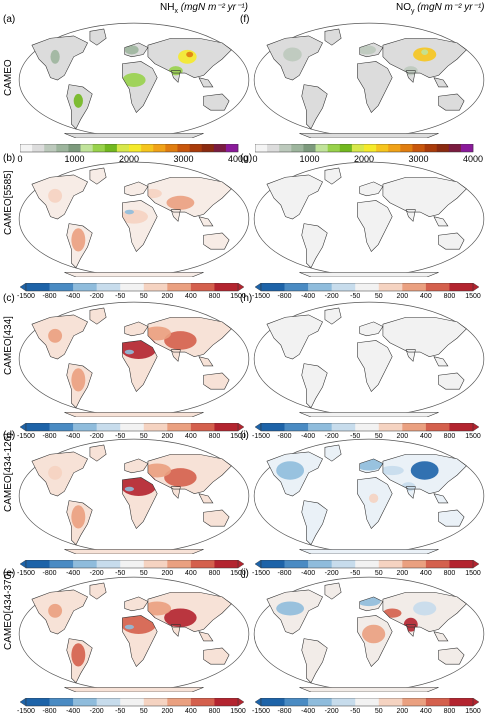  I want to click on colorbar-tick-label: -800, so click(284, 296).